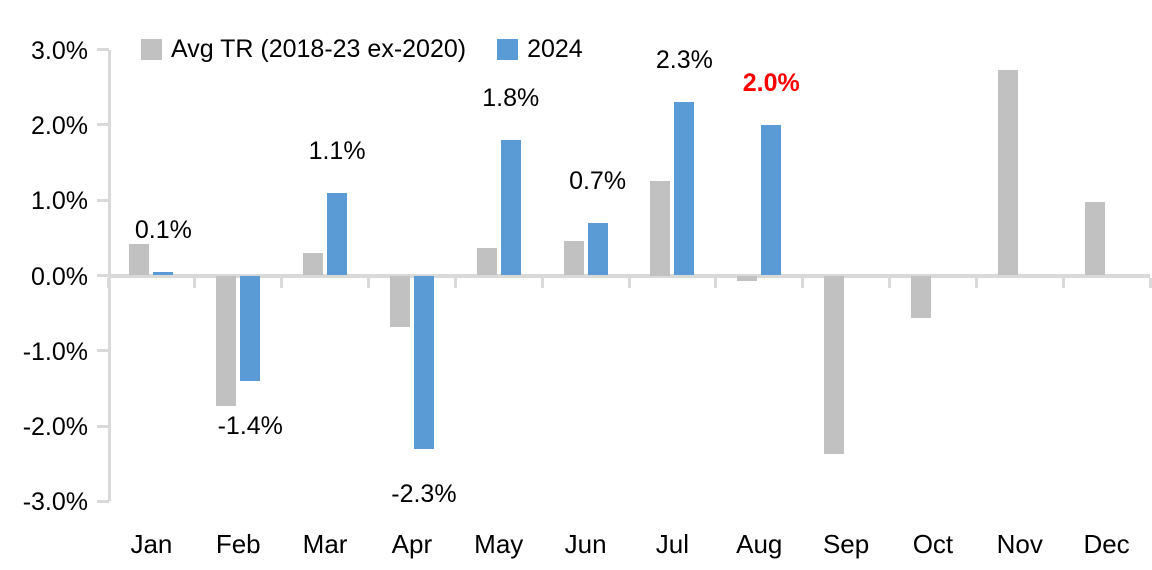 This screenshot has height=570, width=1152. Describe the element at coordinates (920, 296) in the screenshot. I see `bar-avg-oct` at that location.